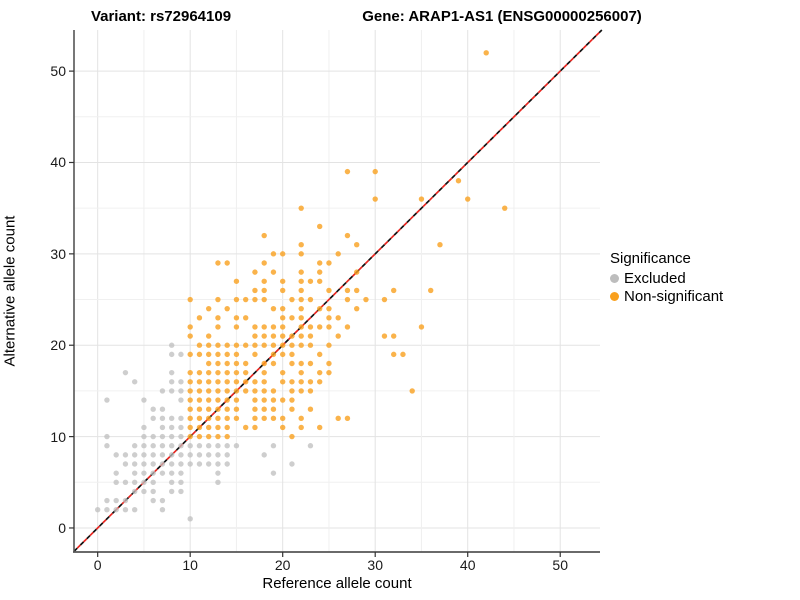  I want to click on x-tick-label: 20, so click(282, 565).